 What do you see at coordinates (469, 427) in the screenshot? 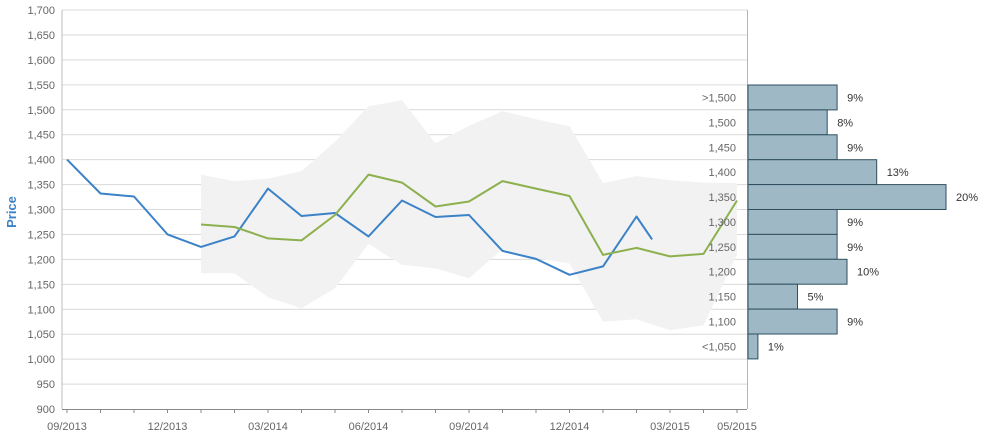
I see `x-tick-label: 09/2014` at bounding box center [469, 427].